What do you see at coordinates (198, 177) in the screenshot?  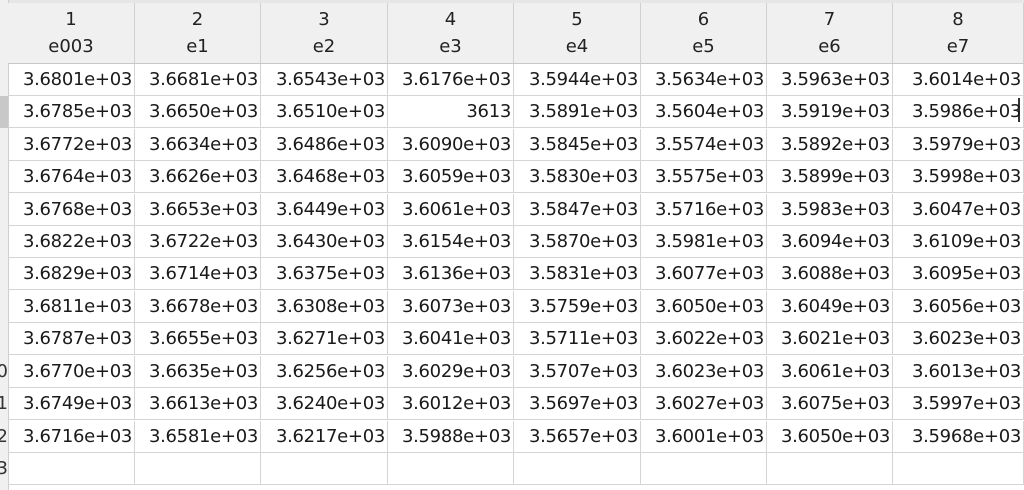 I see `table-cell: 3.6626e+03` at bounding box center [198, 177].